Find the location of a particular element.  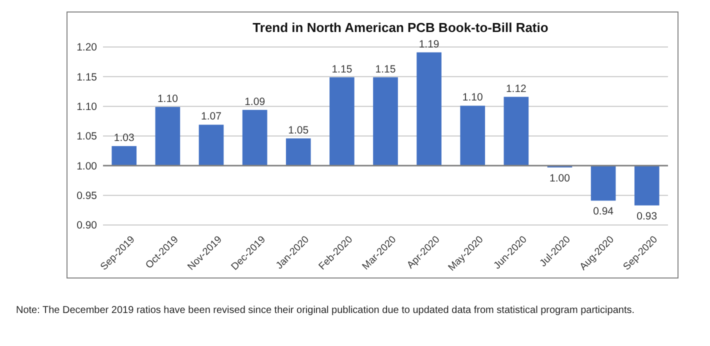

data-label: 0.93 is located at coordinates (647, 216).